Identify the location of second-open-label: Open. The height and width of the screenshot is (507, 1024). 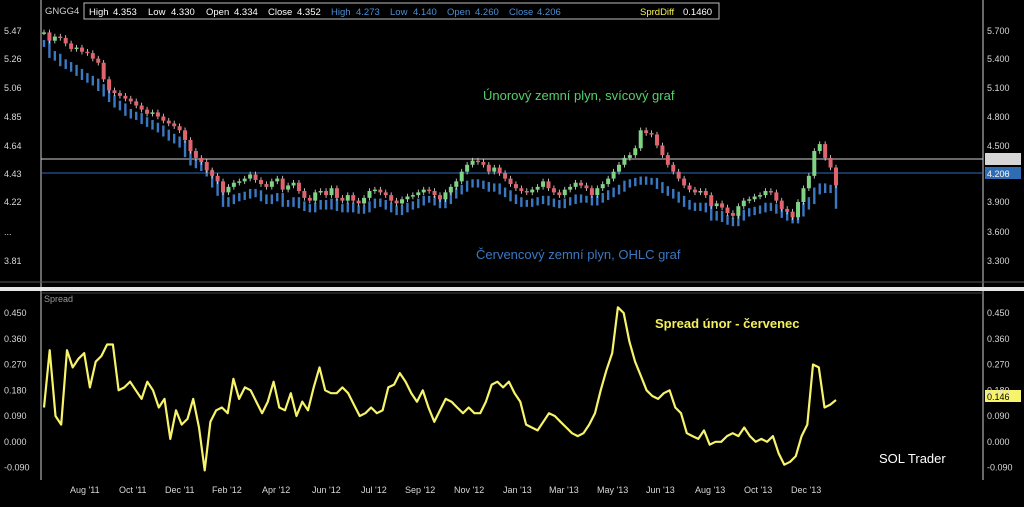
(458, 12).